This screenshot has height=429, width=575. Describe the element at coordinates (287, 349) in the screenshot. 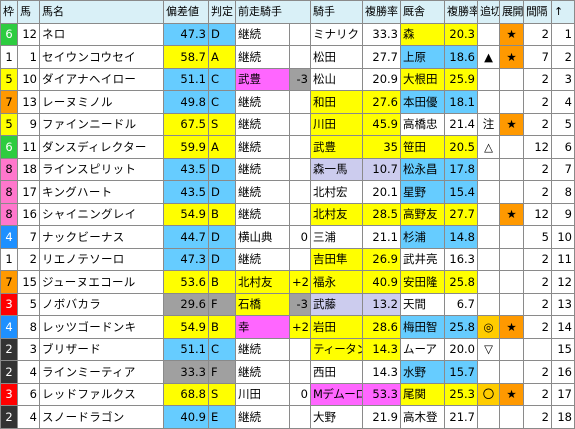

I see `table-row: 2 3 ブリザード 51.1 C 継続 ティータン 14.3 ムーア 20.0 ▽ 15` at that location.